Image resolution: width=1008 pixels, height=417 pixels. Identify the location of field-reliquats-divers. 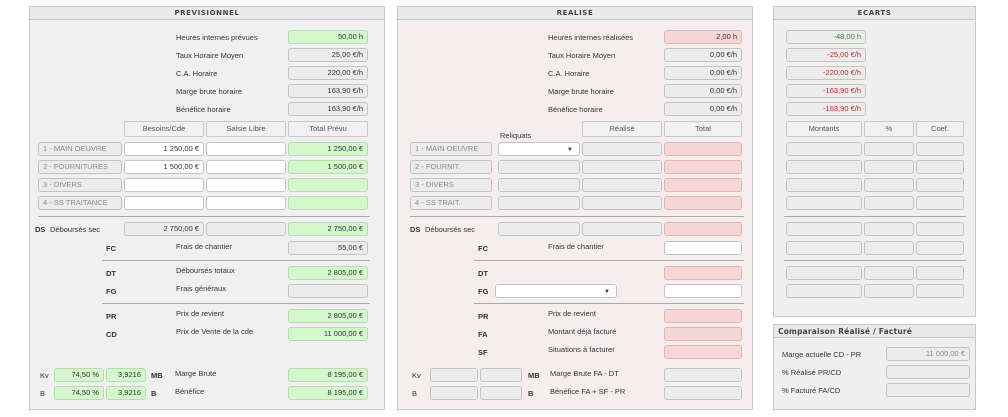
(539, 185).